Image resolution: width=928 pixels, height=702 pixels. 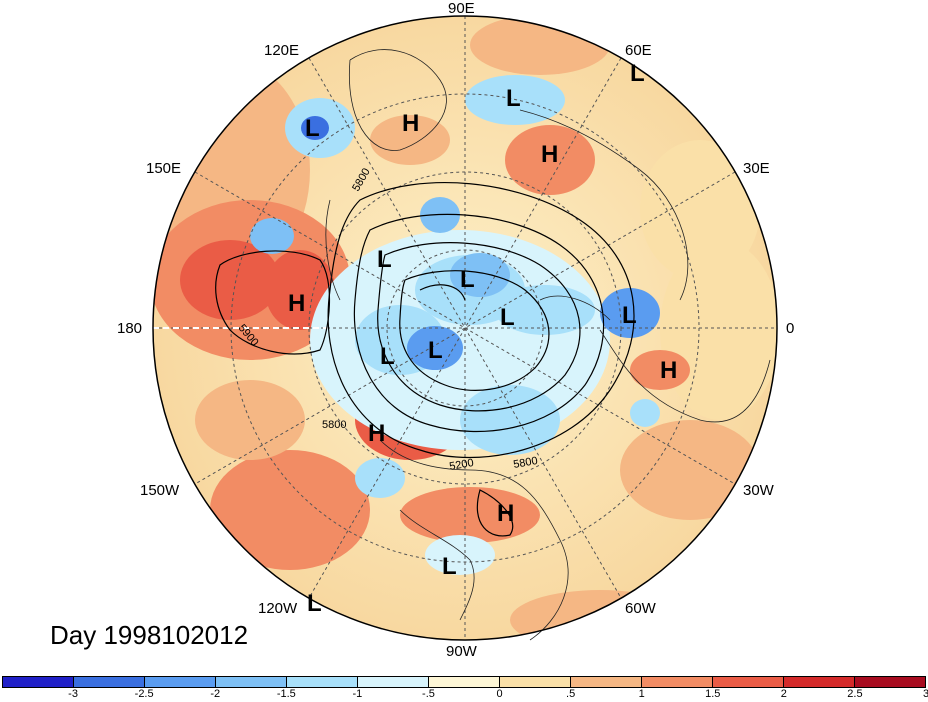 What do you see at coordinates (461, 465) in the screenshot?
I see `contour-label: 5200` at bounding box center [461, 465].